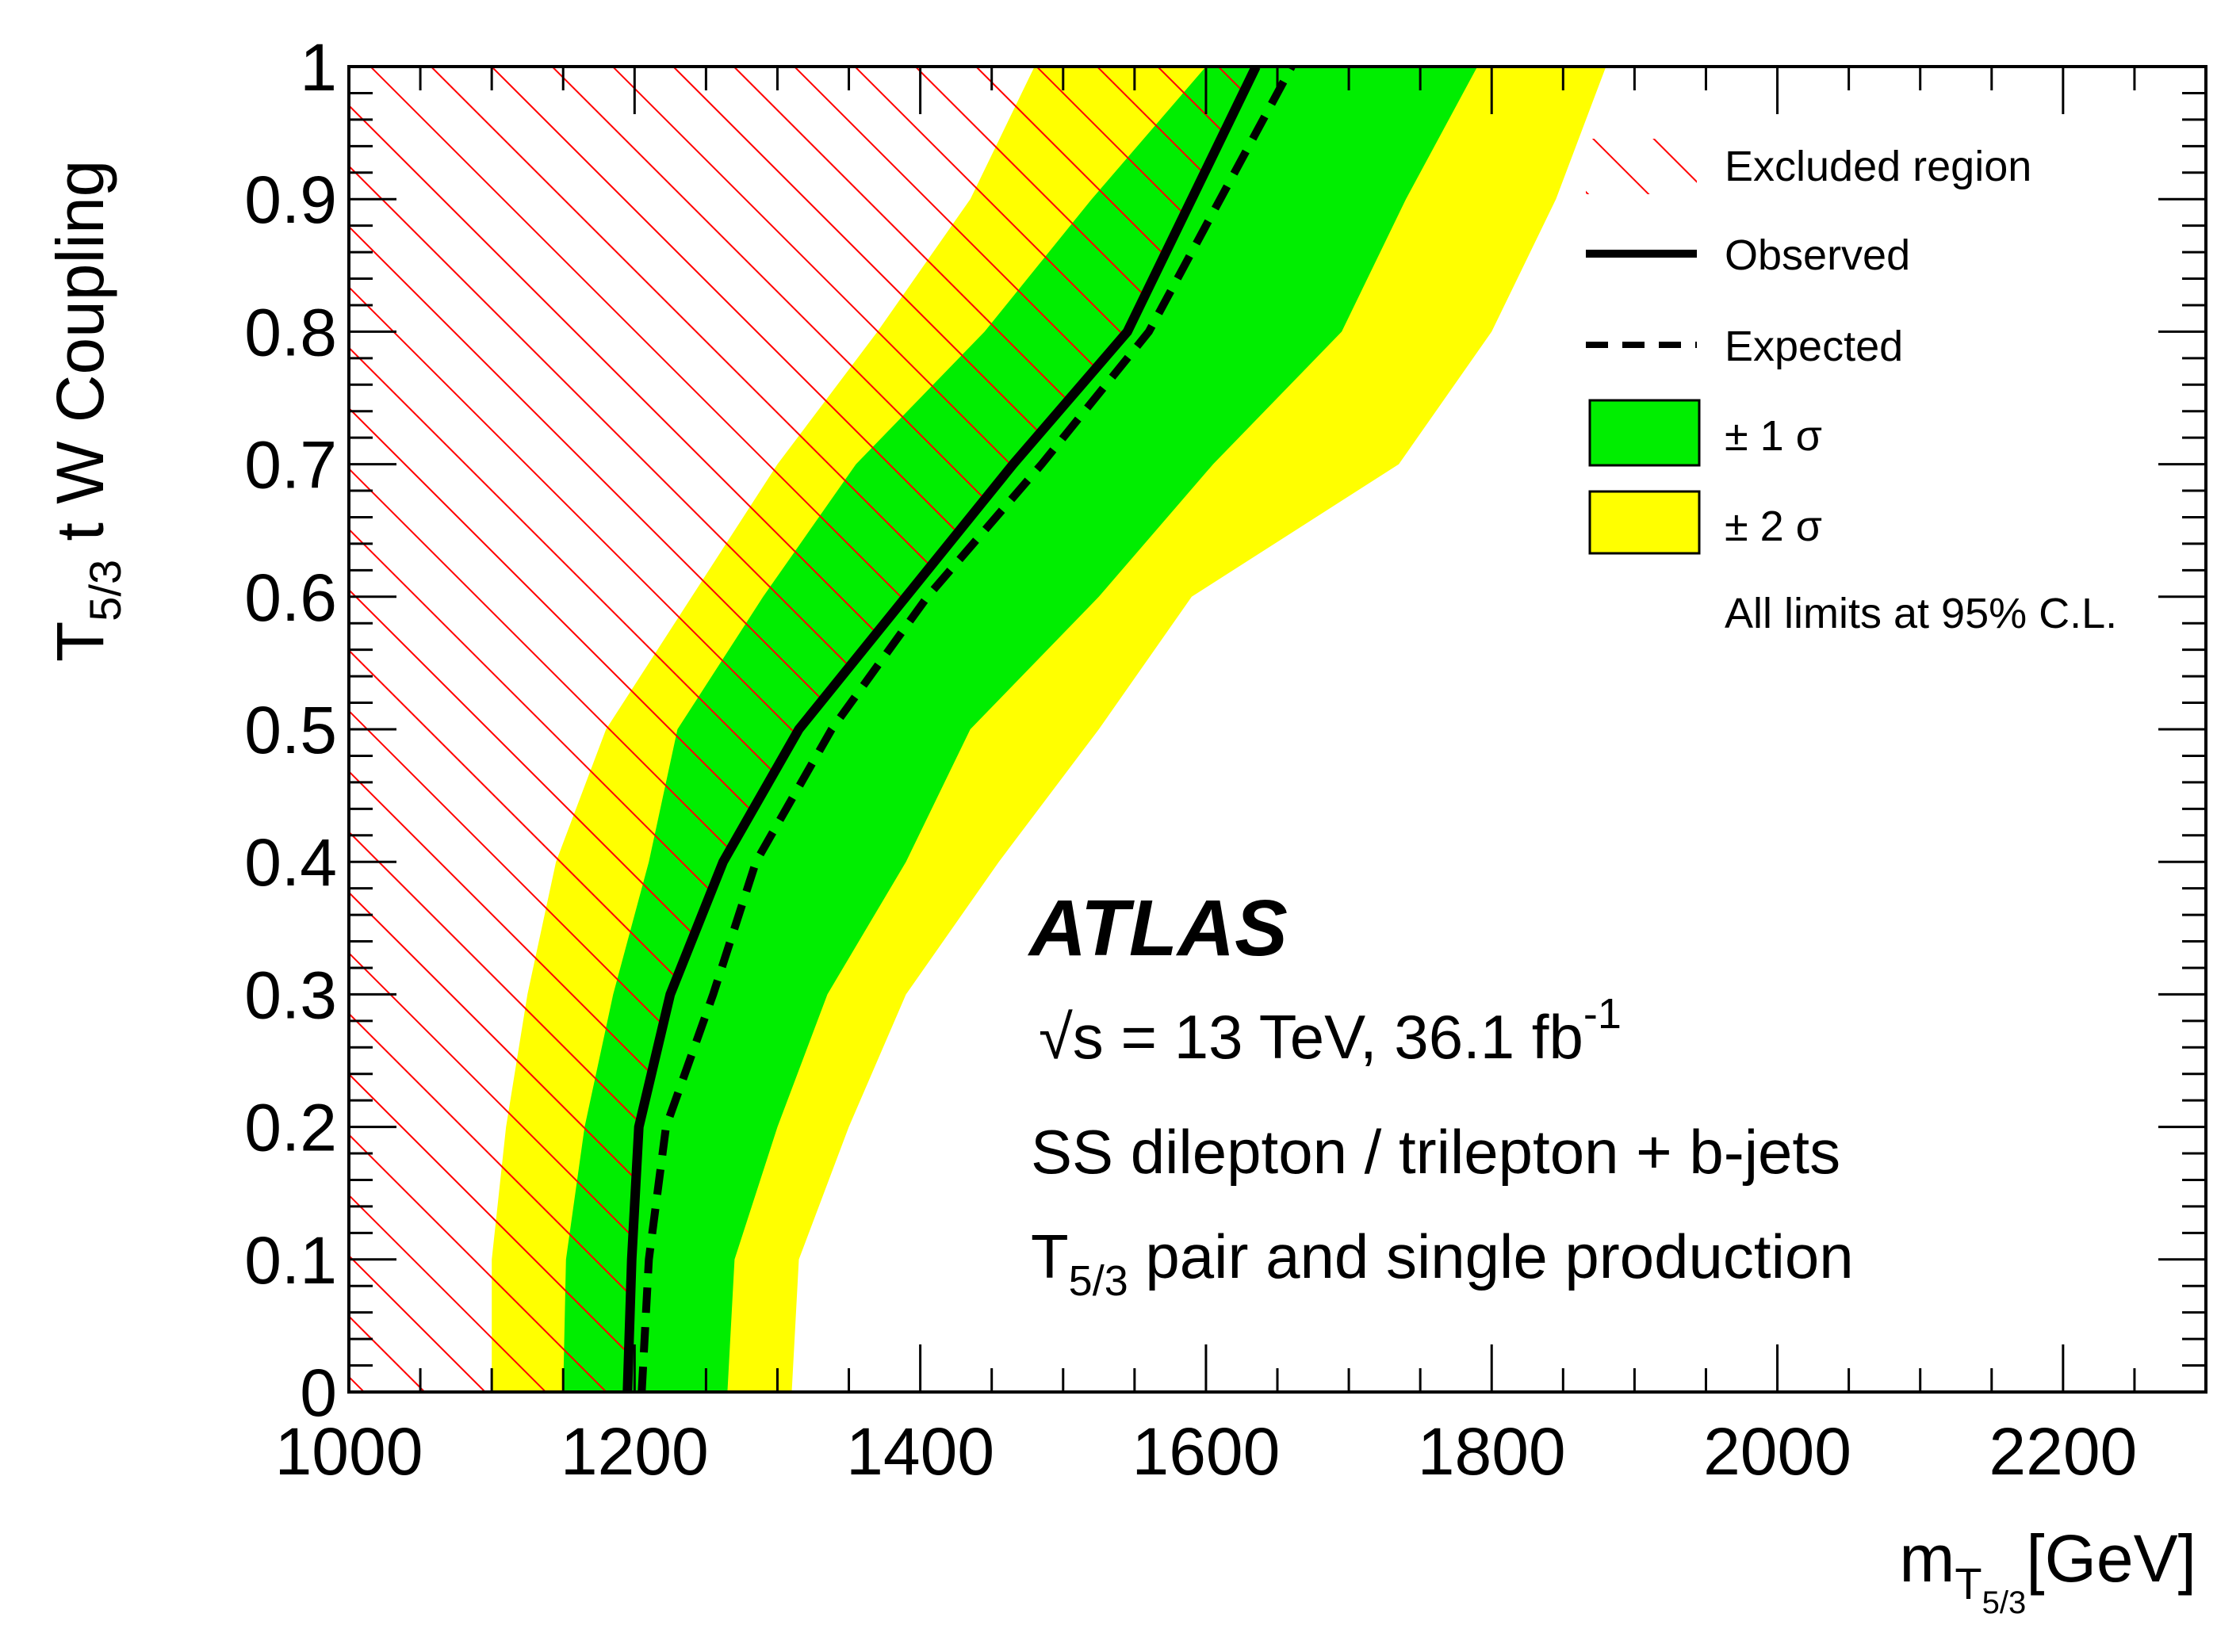 The height and width of the screenshot is (1652, 2240). Describe the element at coordinates (318, 1393) in the screenshot. I see `y-tick-label: 0` at that location.